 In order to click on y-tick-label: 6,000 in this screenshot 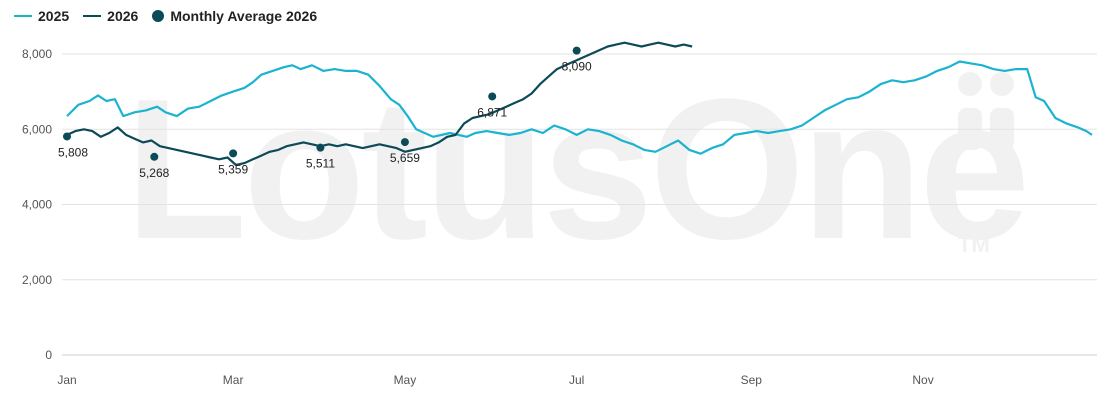, I will do `click(37, 129)`.